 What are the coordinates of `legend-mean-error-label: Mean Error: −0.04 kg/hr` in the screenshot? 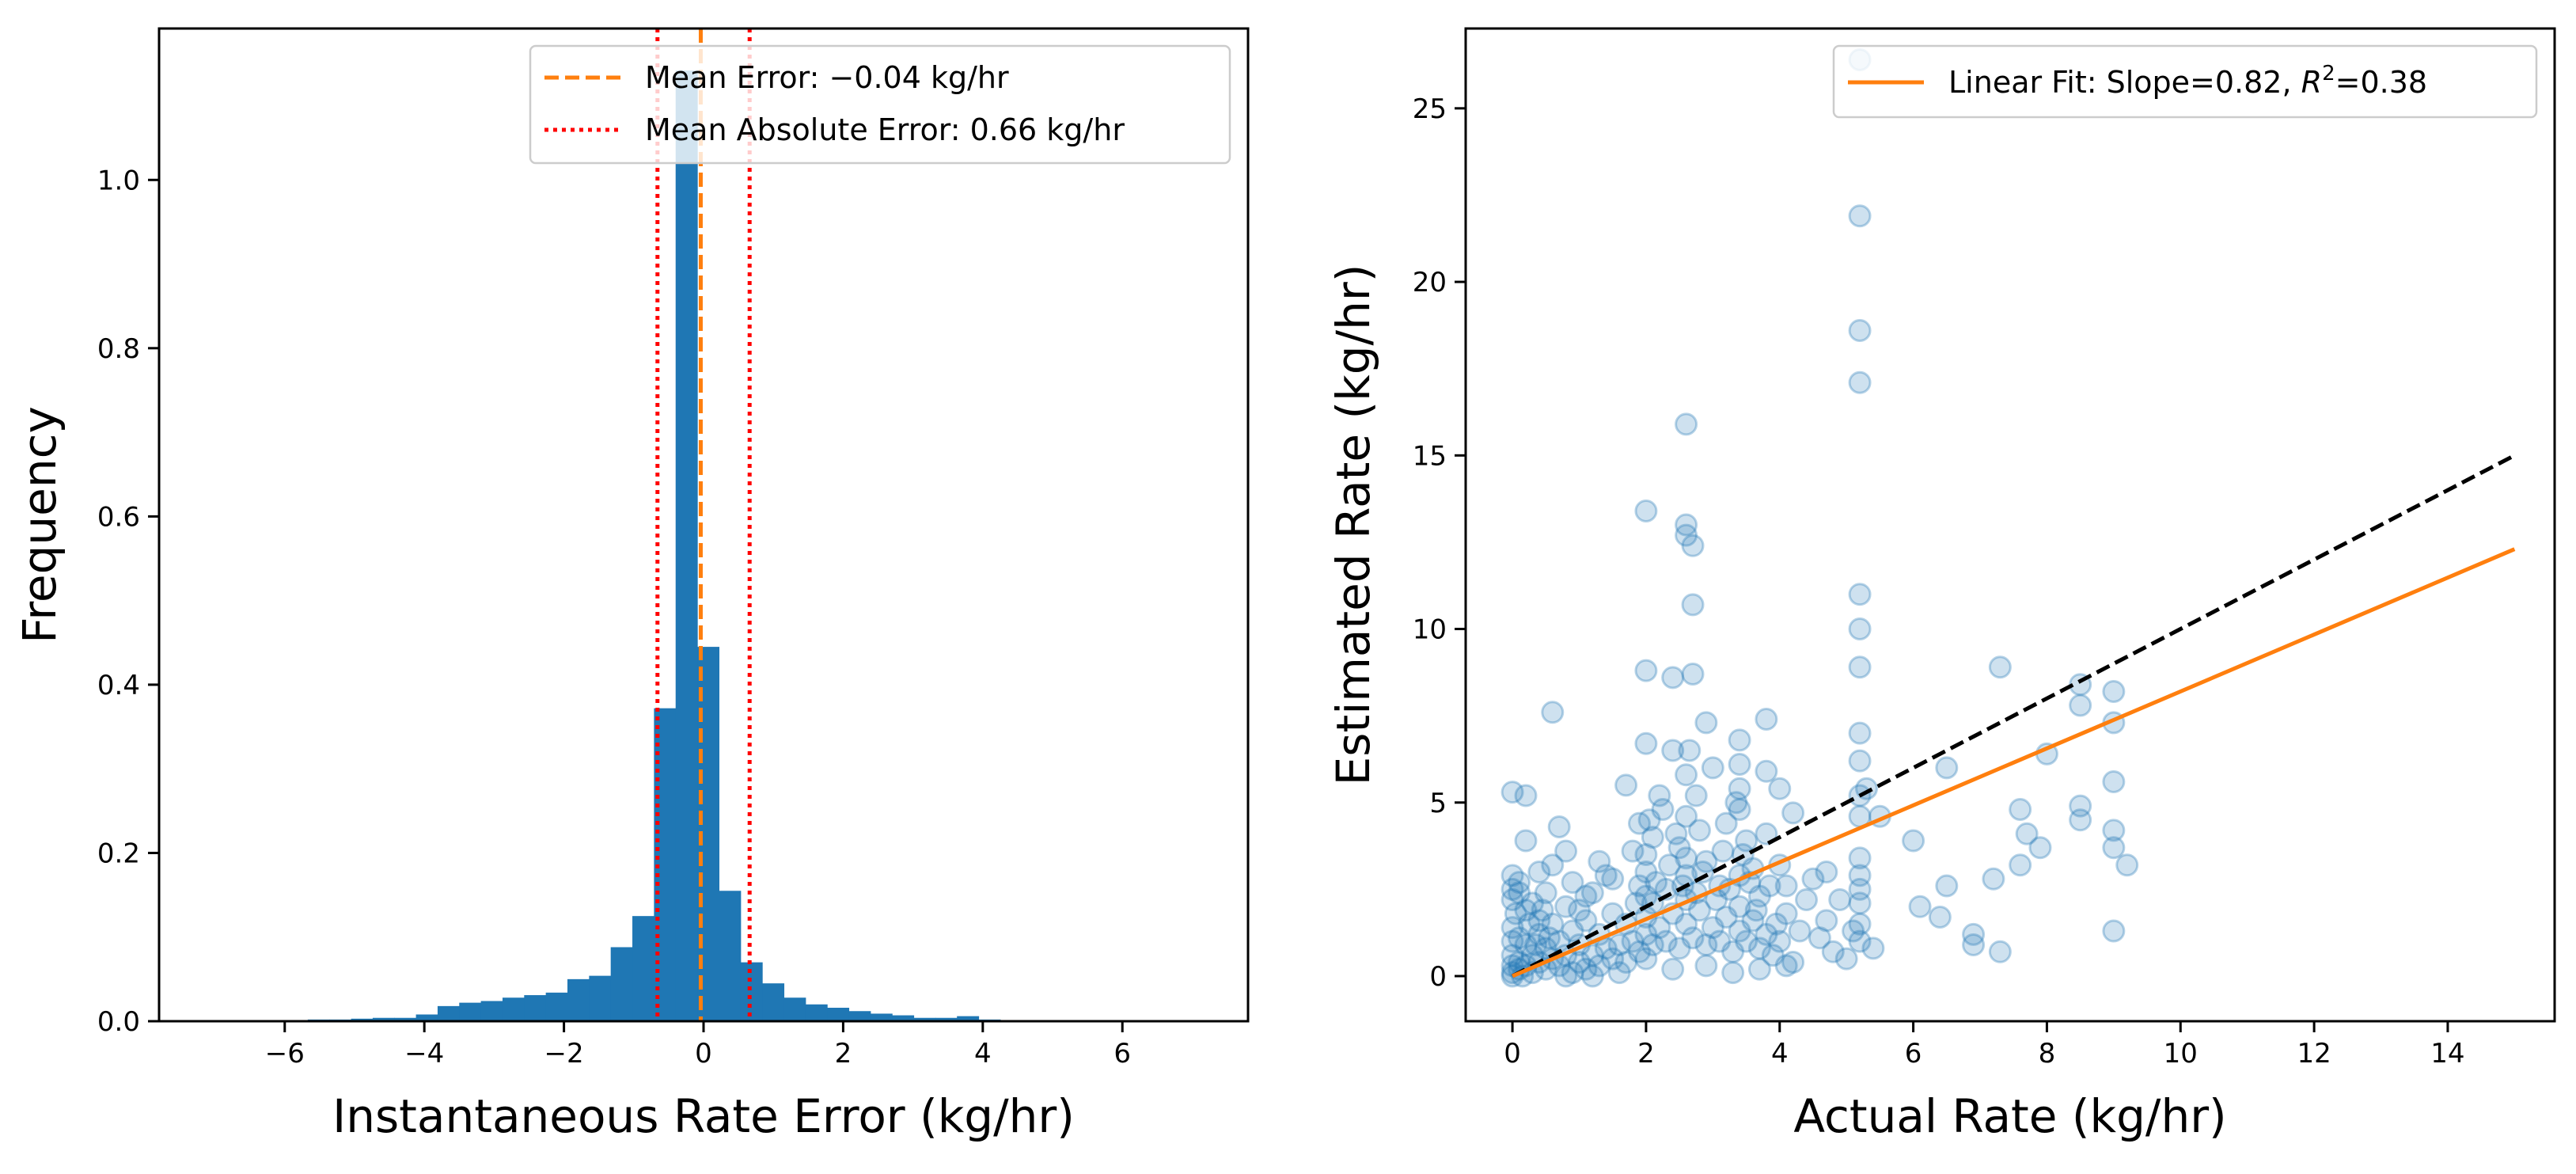 It's located at (827, 77).